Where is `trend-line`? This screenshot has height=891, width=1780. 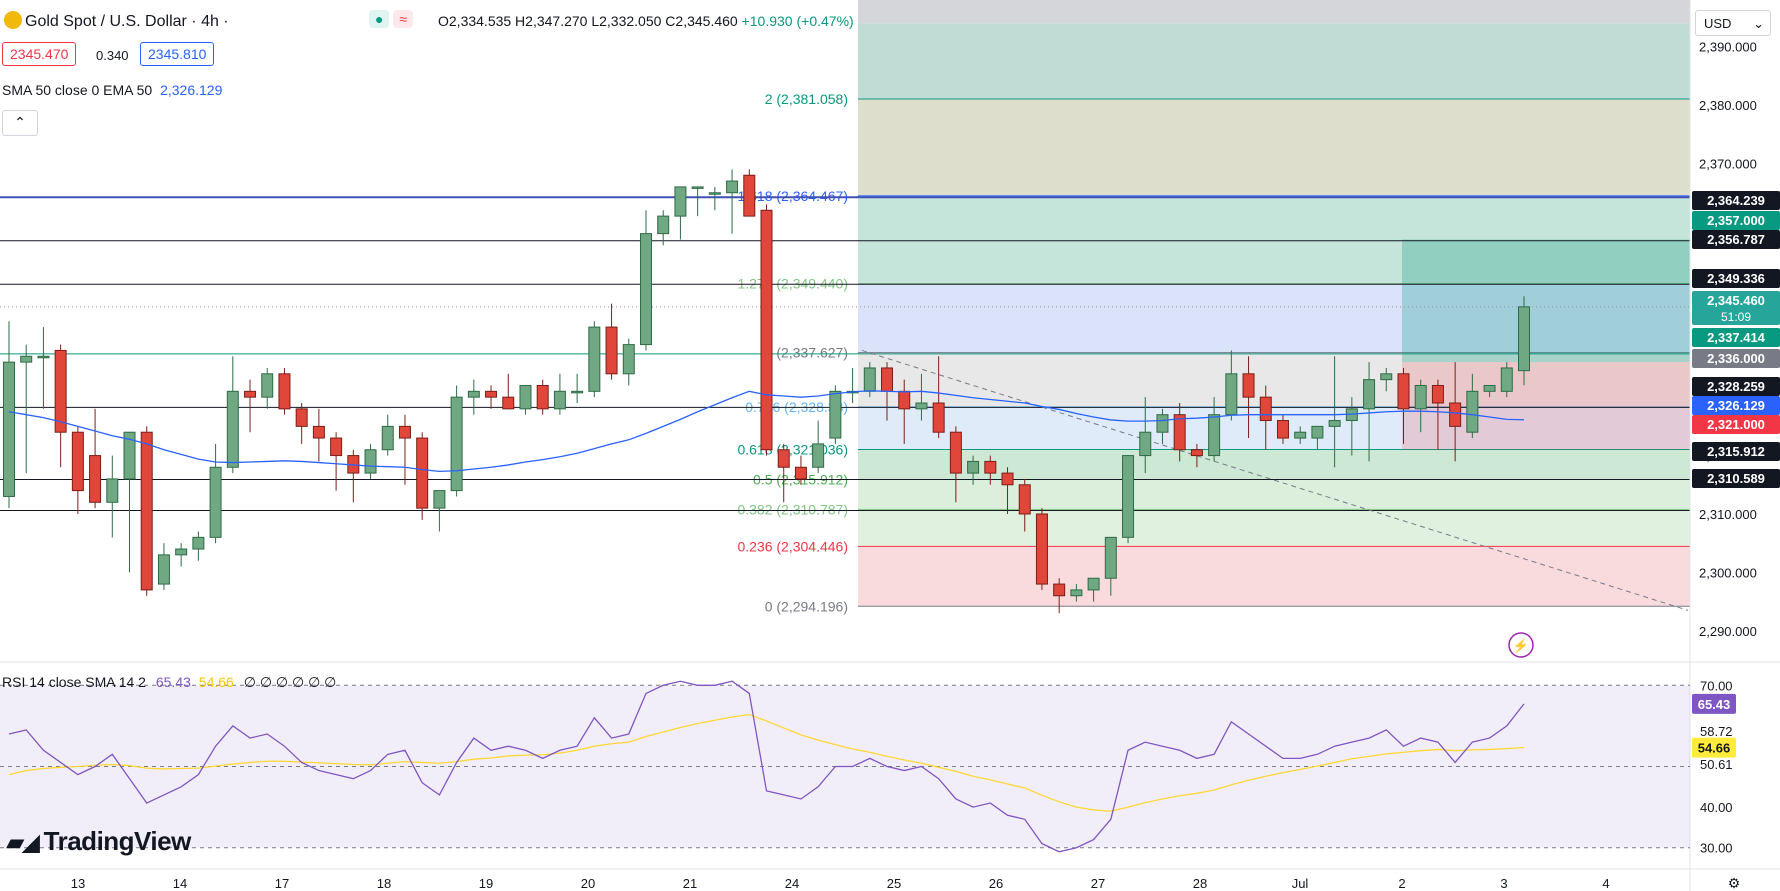 trend-line is located at coordinates (1275, 480).